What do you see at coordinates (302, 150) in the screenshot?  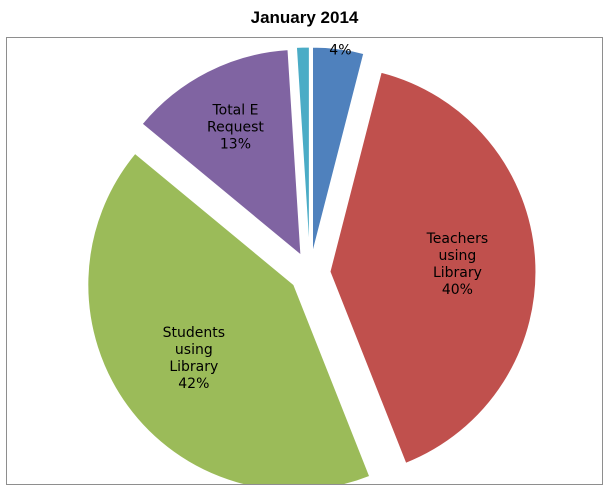 I see `pie-slice-total-dvd-vcds-request` at bounding box center [302, 150].